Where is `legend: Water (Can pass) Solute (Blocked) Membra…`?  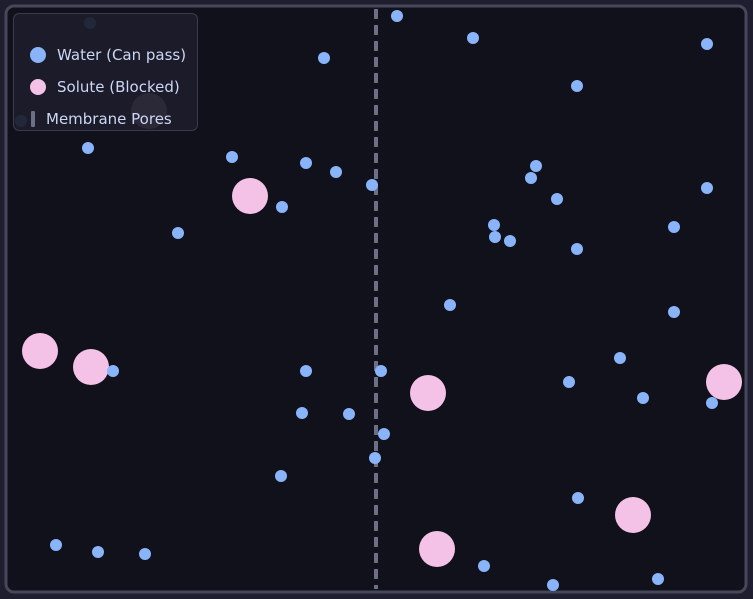 legend: Water (Can pass) Solute (Blocked) Membra… is located at coordinates (105, 72).